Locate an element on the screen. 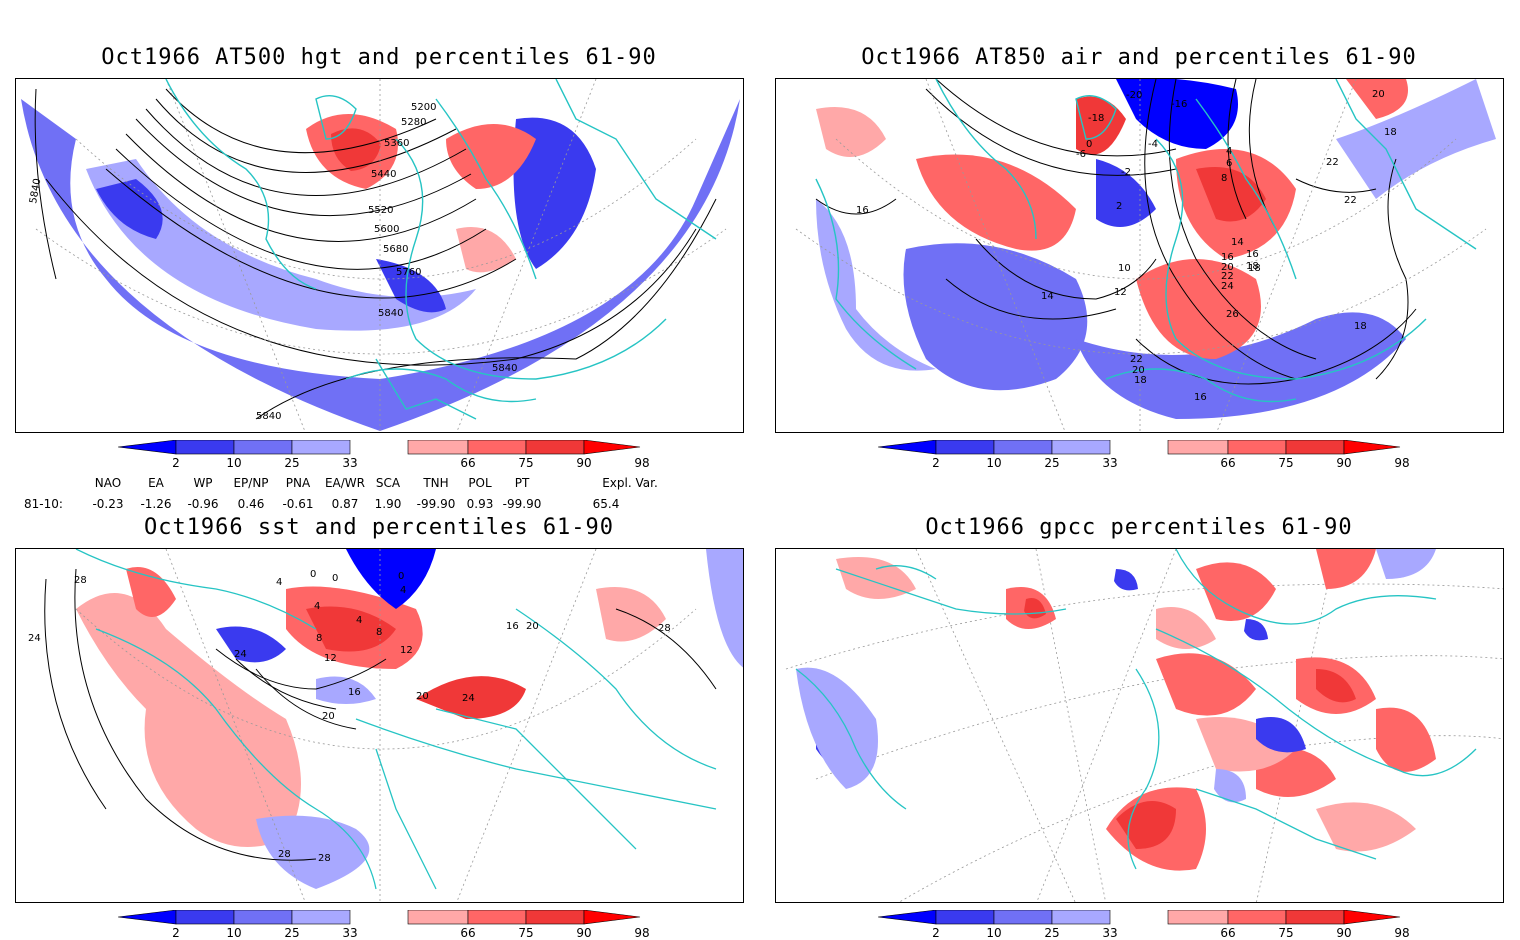 Image resolution: width=1520 pixels, height=940 pixels. shade-red-west is located at coordinates (188, 720).